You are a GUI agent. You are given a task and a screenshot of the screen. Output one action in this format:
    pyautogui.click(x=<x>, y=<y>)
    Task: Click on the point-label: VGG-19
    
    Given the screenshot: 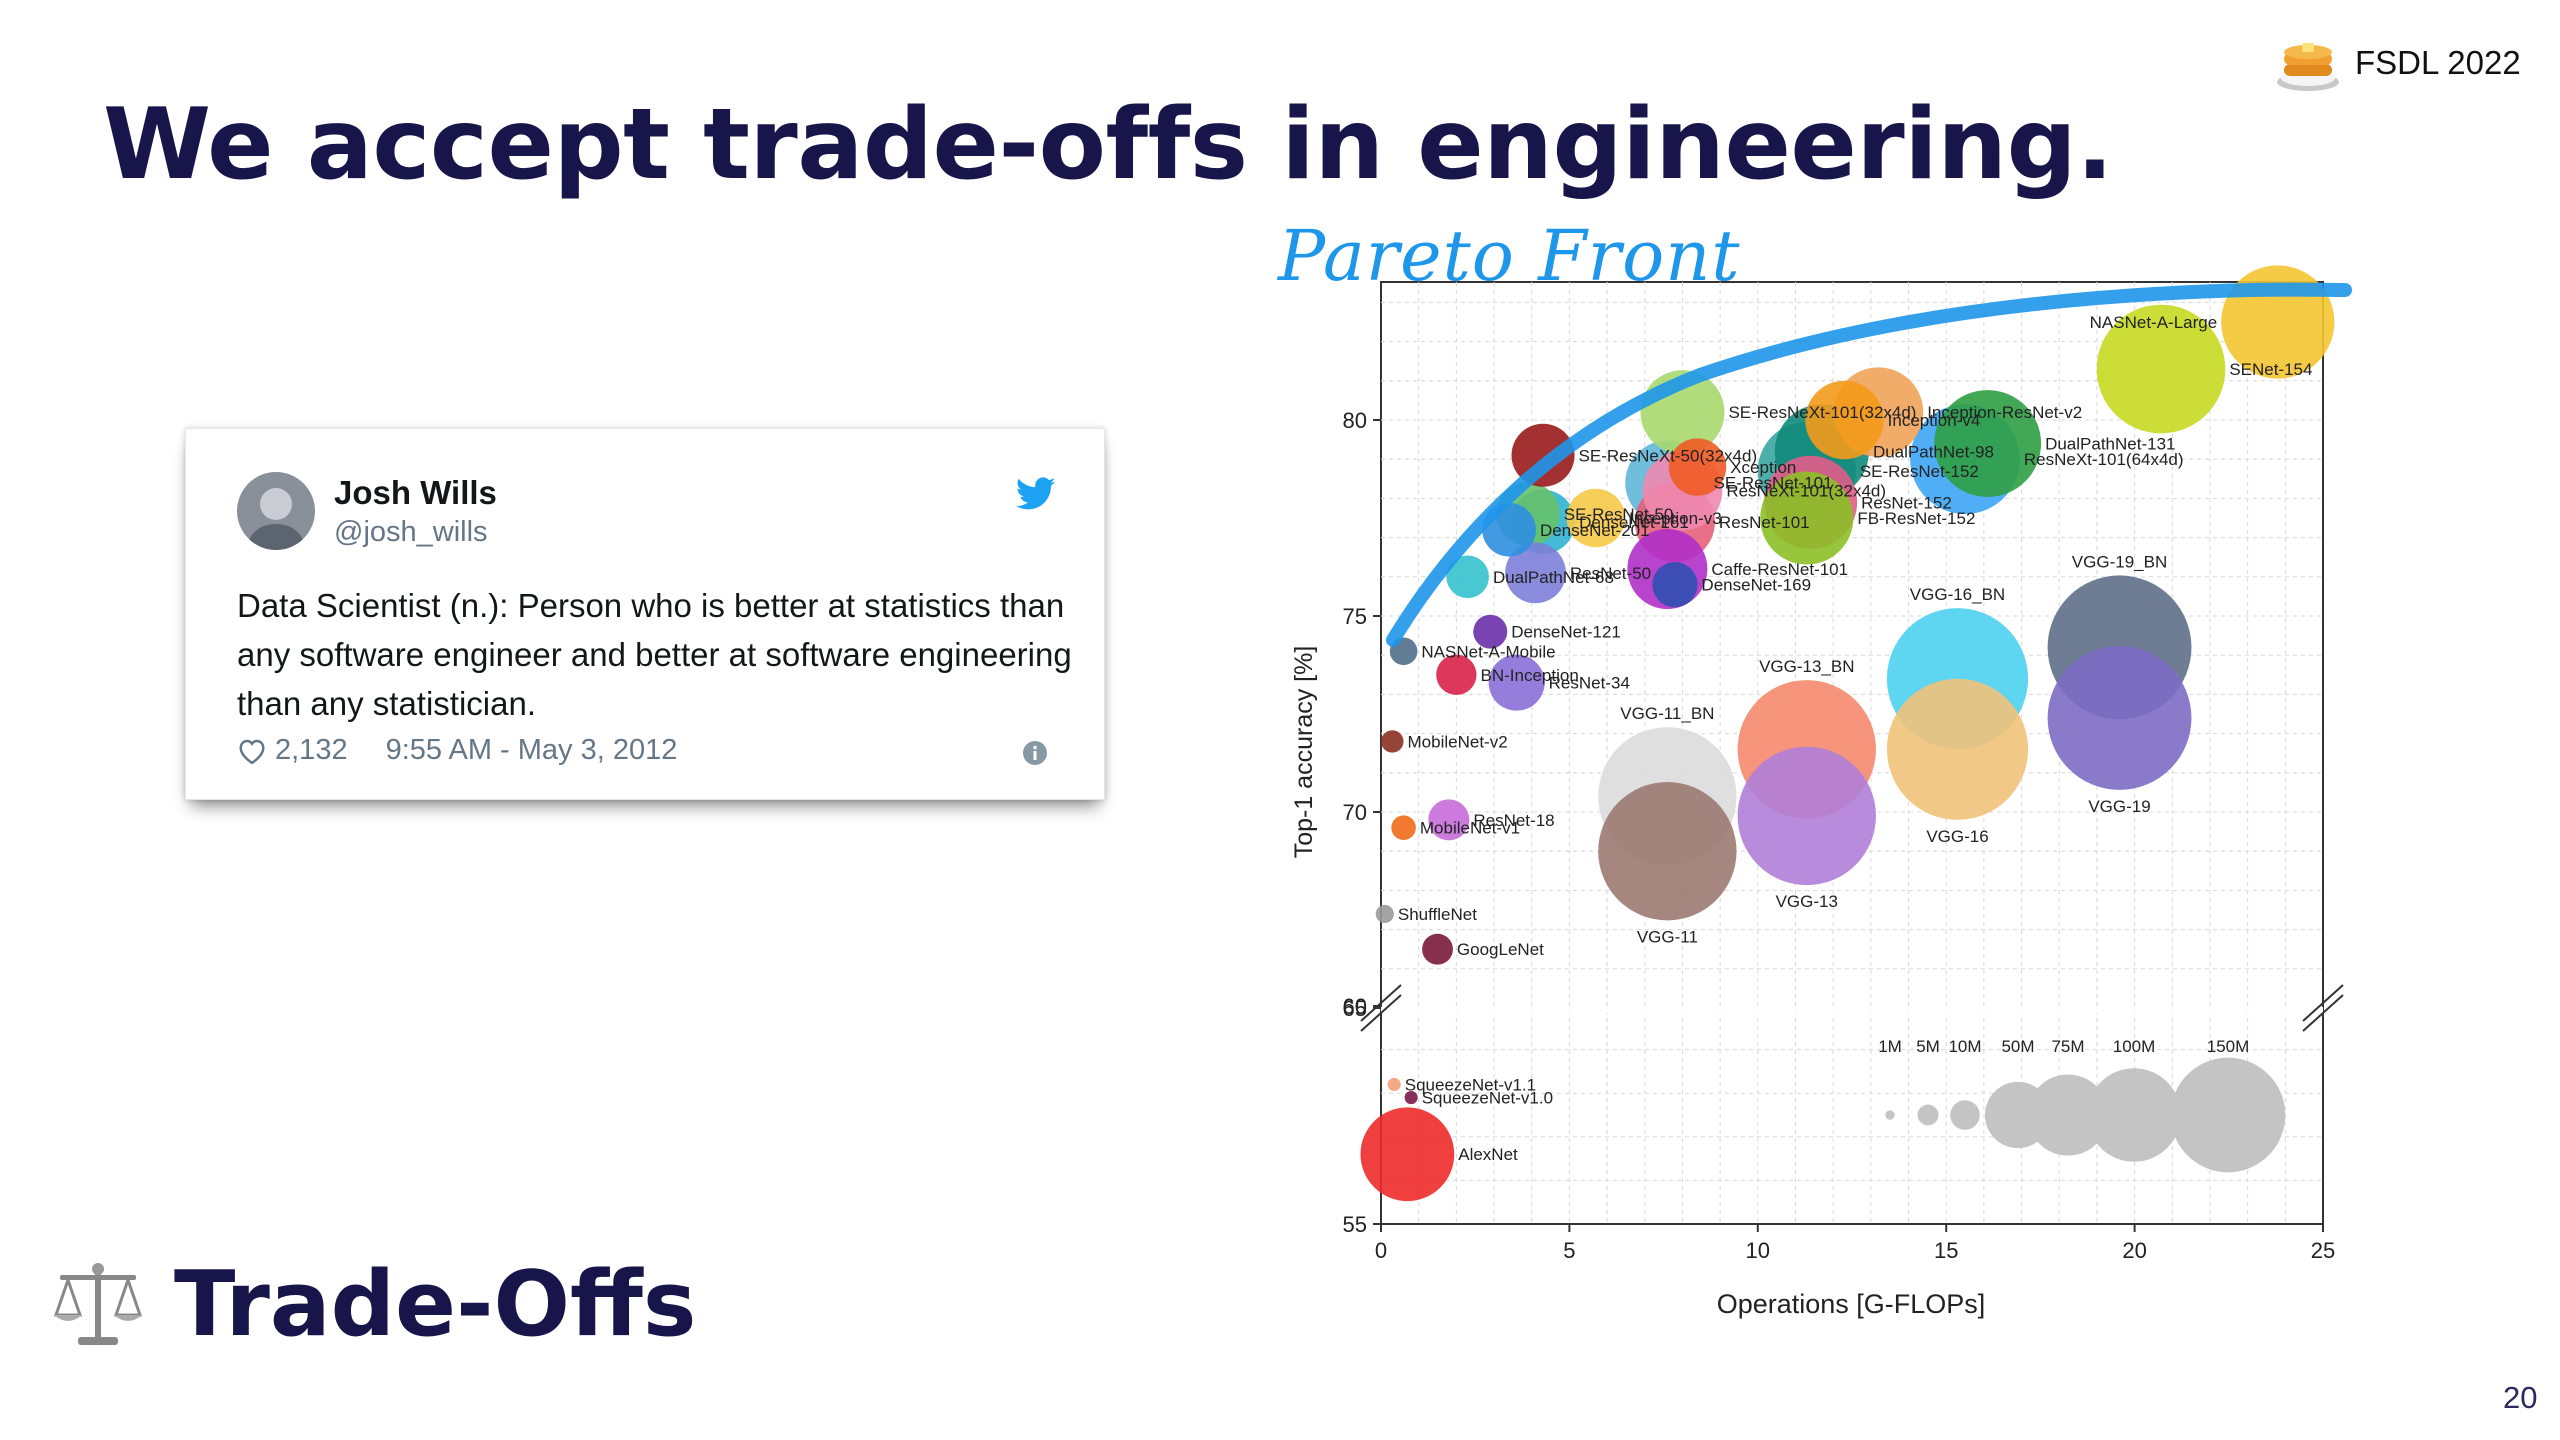 What is the action you would take?
    pyautogui.click(x=2119, y=806)
    